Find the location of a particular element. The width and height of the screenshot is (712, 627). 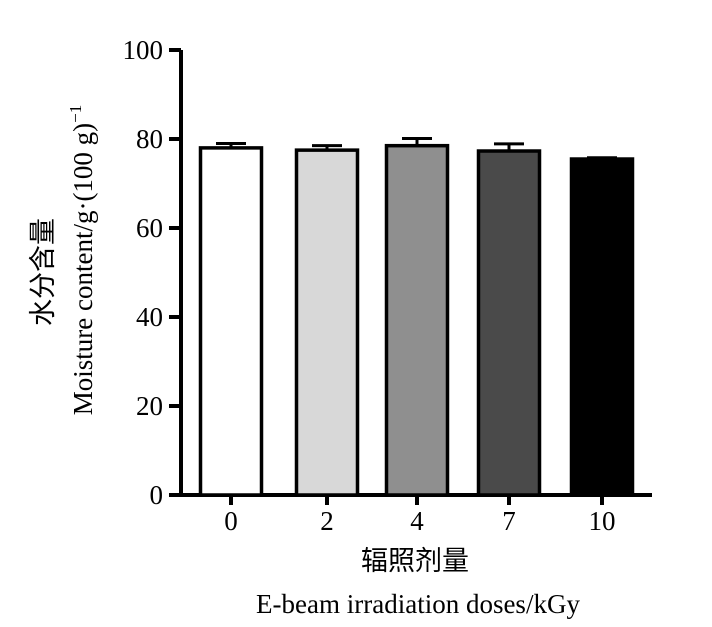

x-axis-title-en: E-beam irradiation doses/kGy is located at coordinates (418, 604).